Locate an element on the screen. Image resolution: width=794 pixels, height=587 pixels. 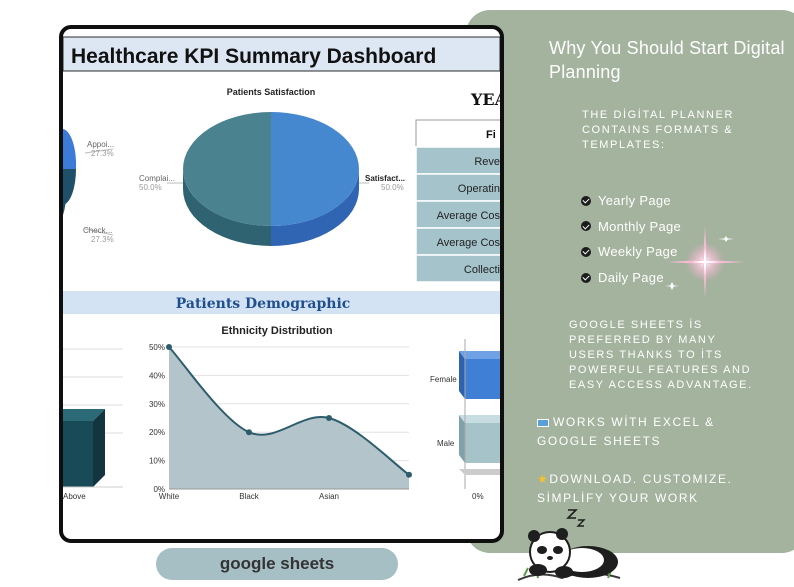
kpi-table-header: Fi is located at coordinates (491, 135).